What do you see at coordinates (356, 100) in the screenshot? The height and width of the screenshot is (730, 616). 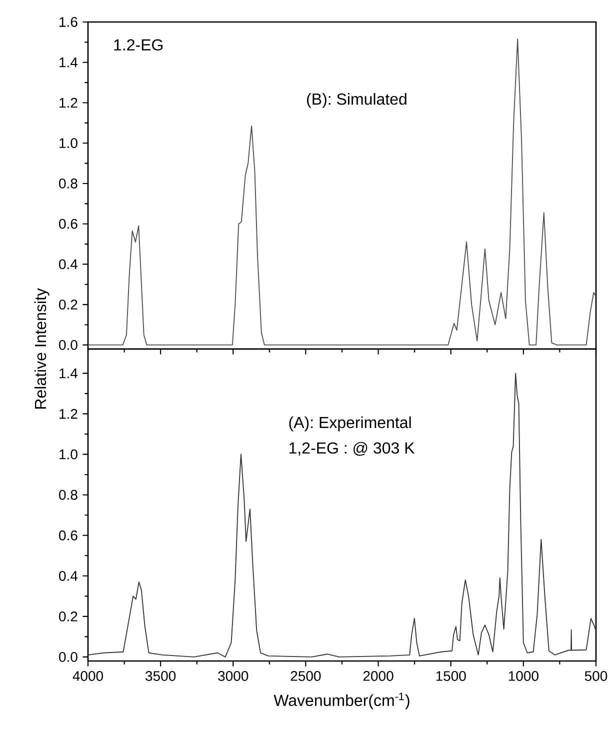 I see `annotation: (B): Simulated` at bounding box center [356, 100].